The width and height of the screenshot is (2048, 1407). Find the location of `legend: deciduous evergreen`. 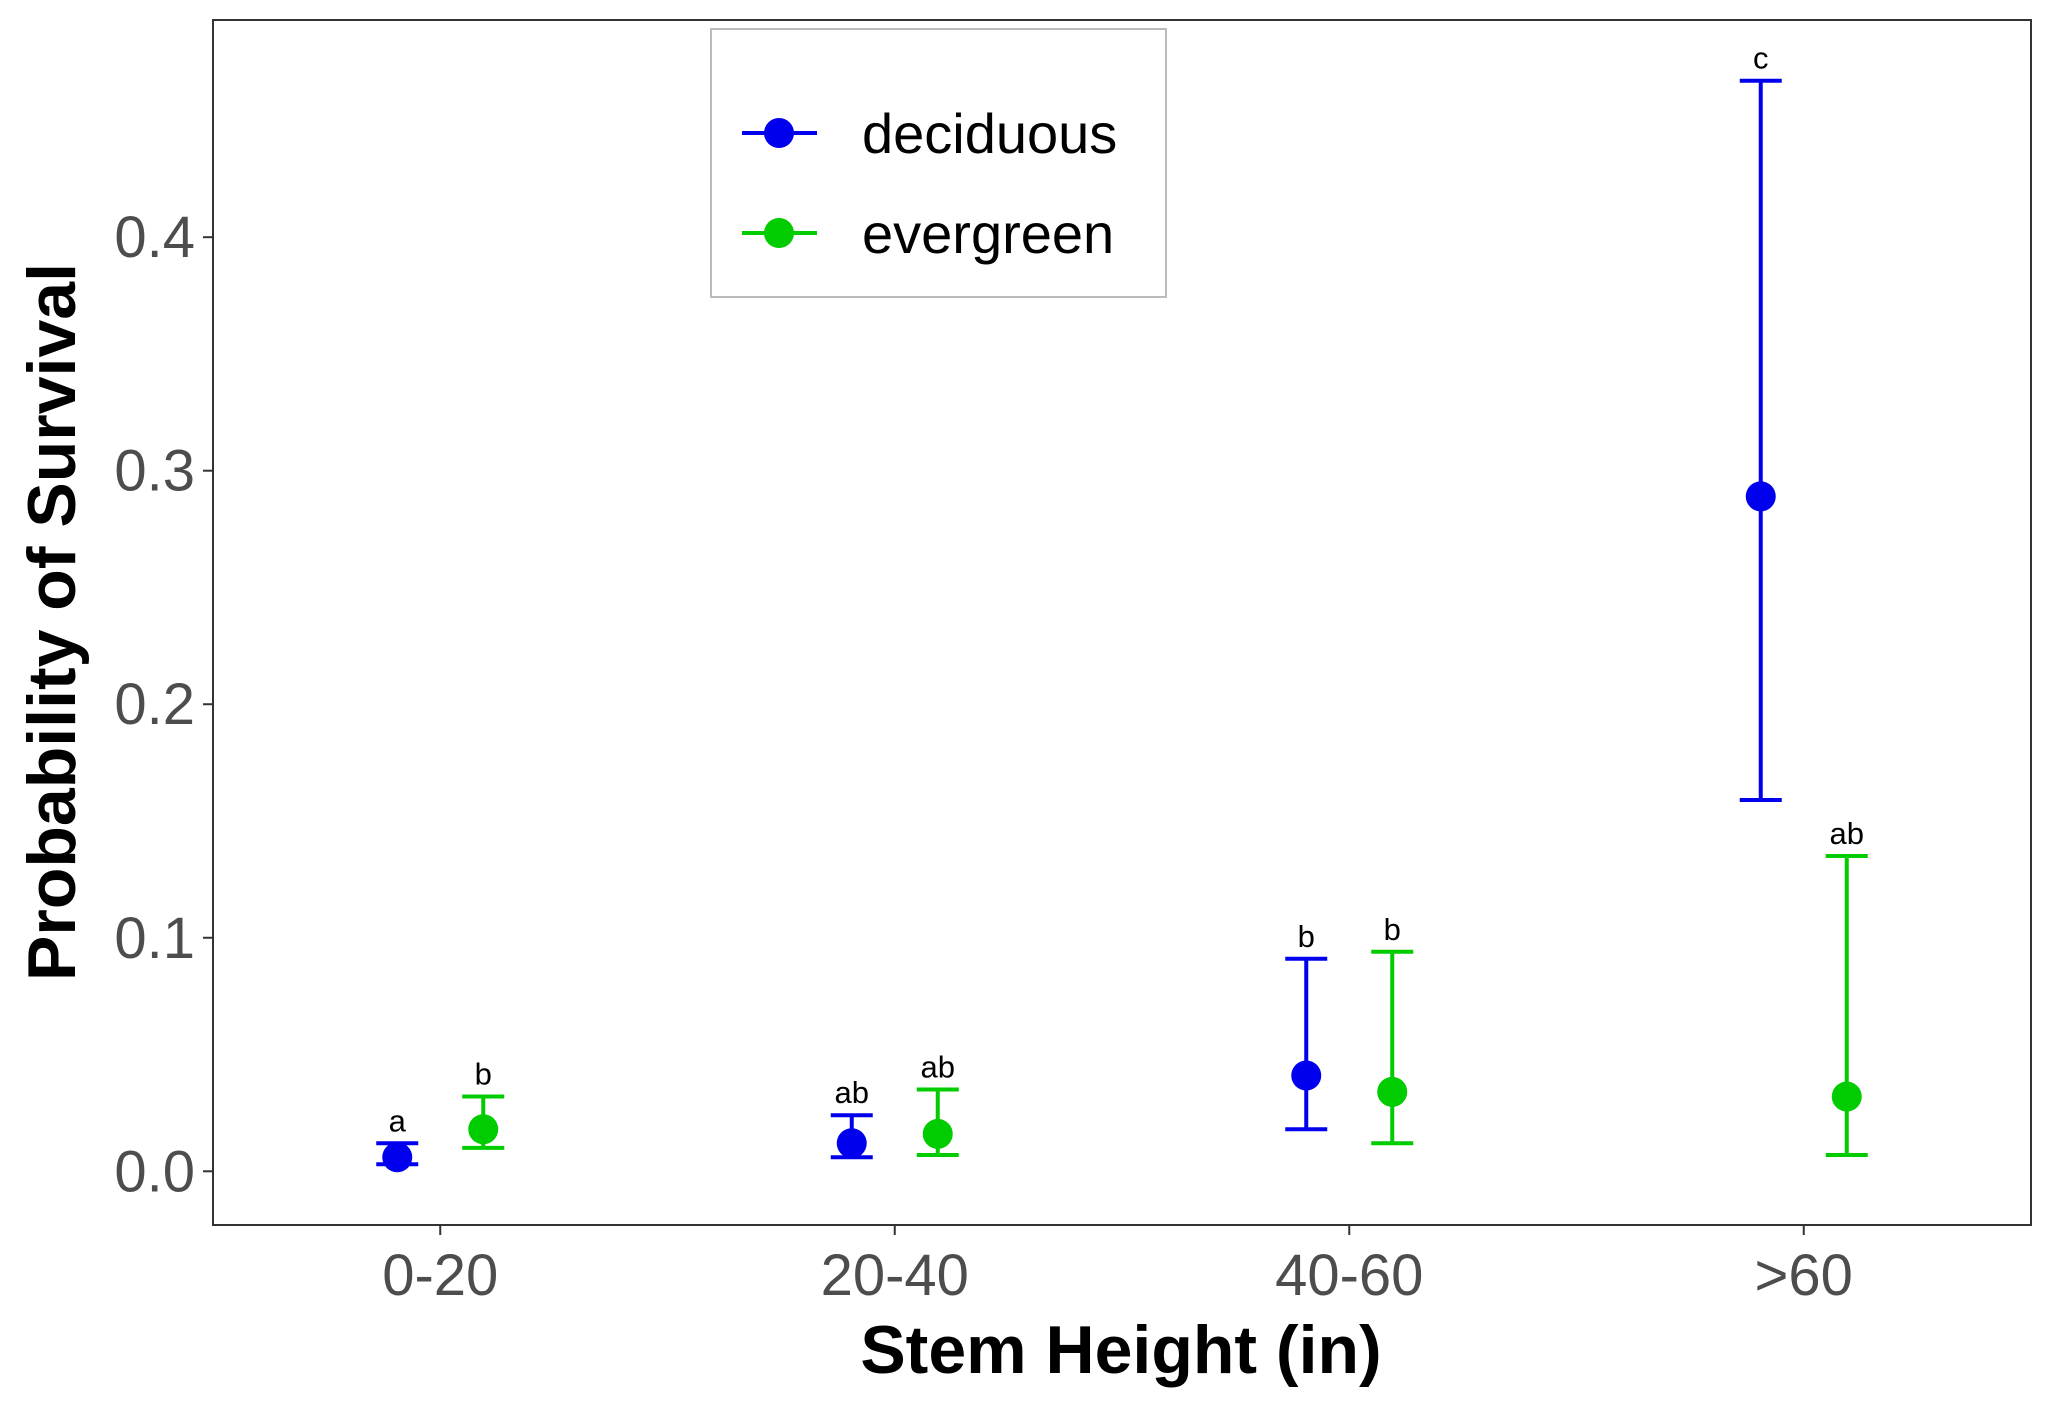

legend: deciduous evergreen is located at coordinates (938, 163).